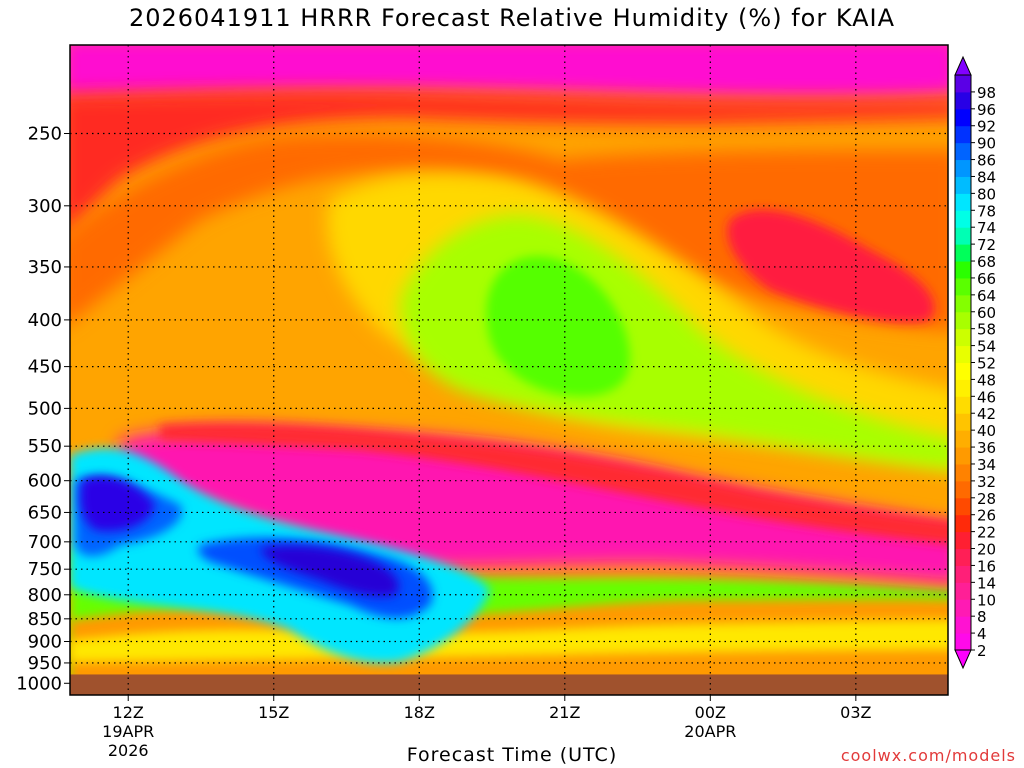  Describe the element at coordinates (986, 533) in the screenshot. I see `colorbar-label: 22` at that location.